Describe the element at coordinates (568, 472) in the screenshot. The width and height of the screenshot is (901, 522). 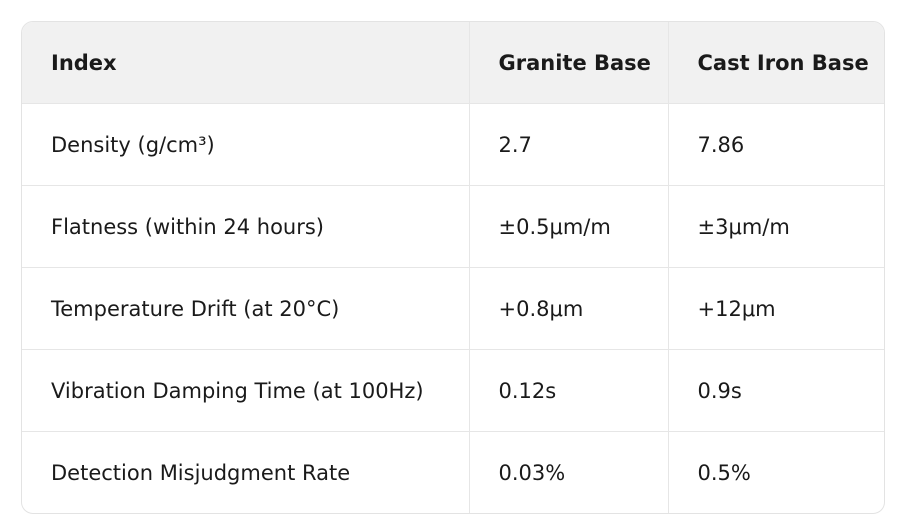
I see `table-cell: 0.03%` at that location.